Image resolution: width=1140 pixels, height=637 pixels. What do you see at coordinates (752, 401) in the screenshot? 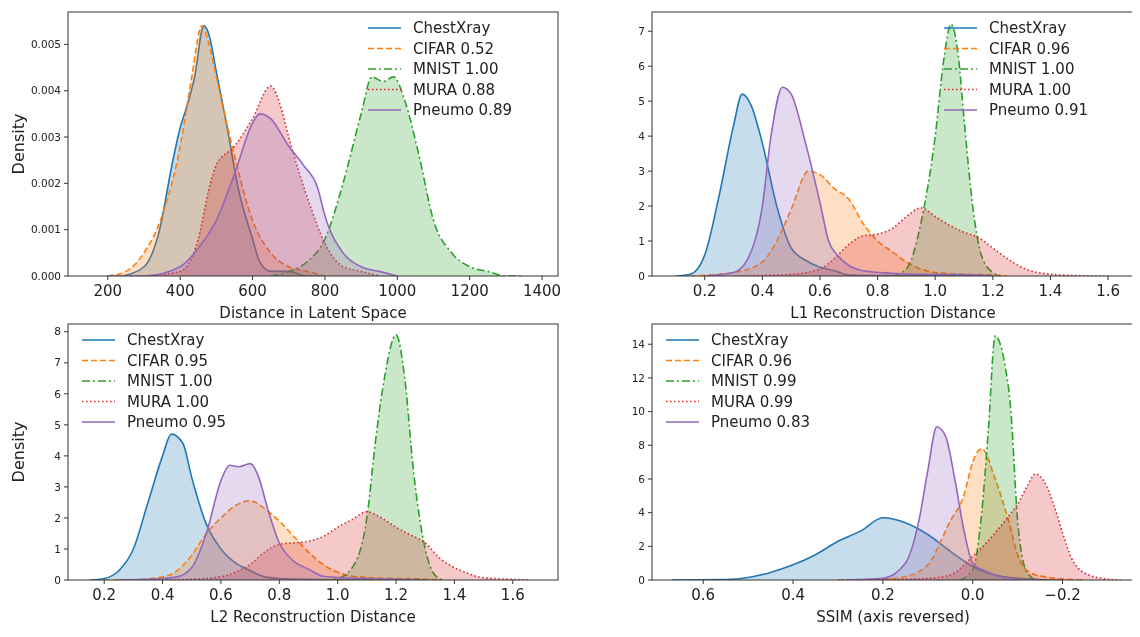
I see `legend-label: MURA 0.99` at bounding box center [752, 401].